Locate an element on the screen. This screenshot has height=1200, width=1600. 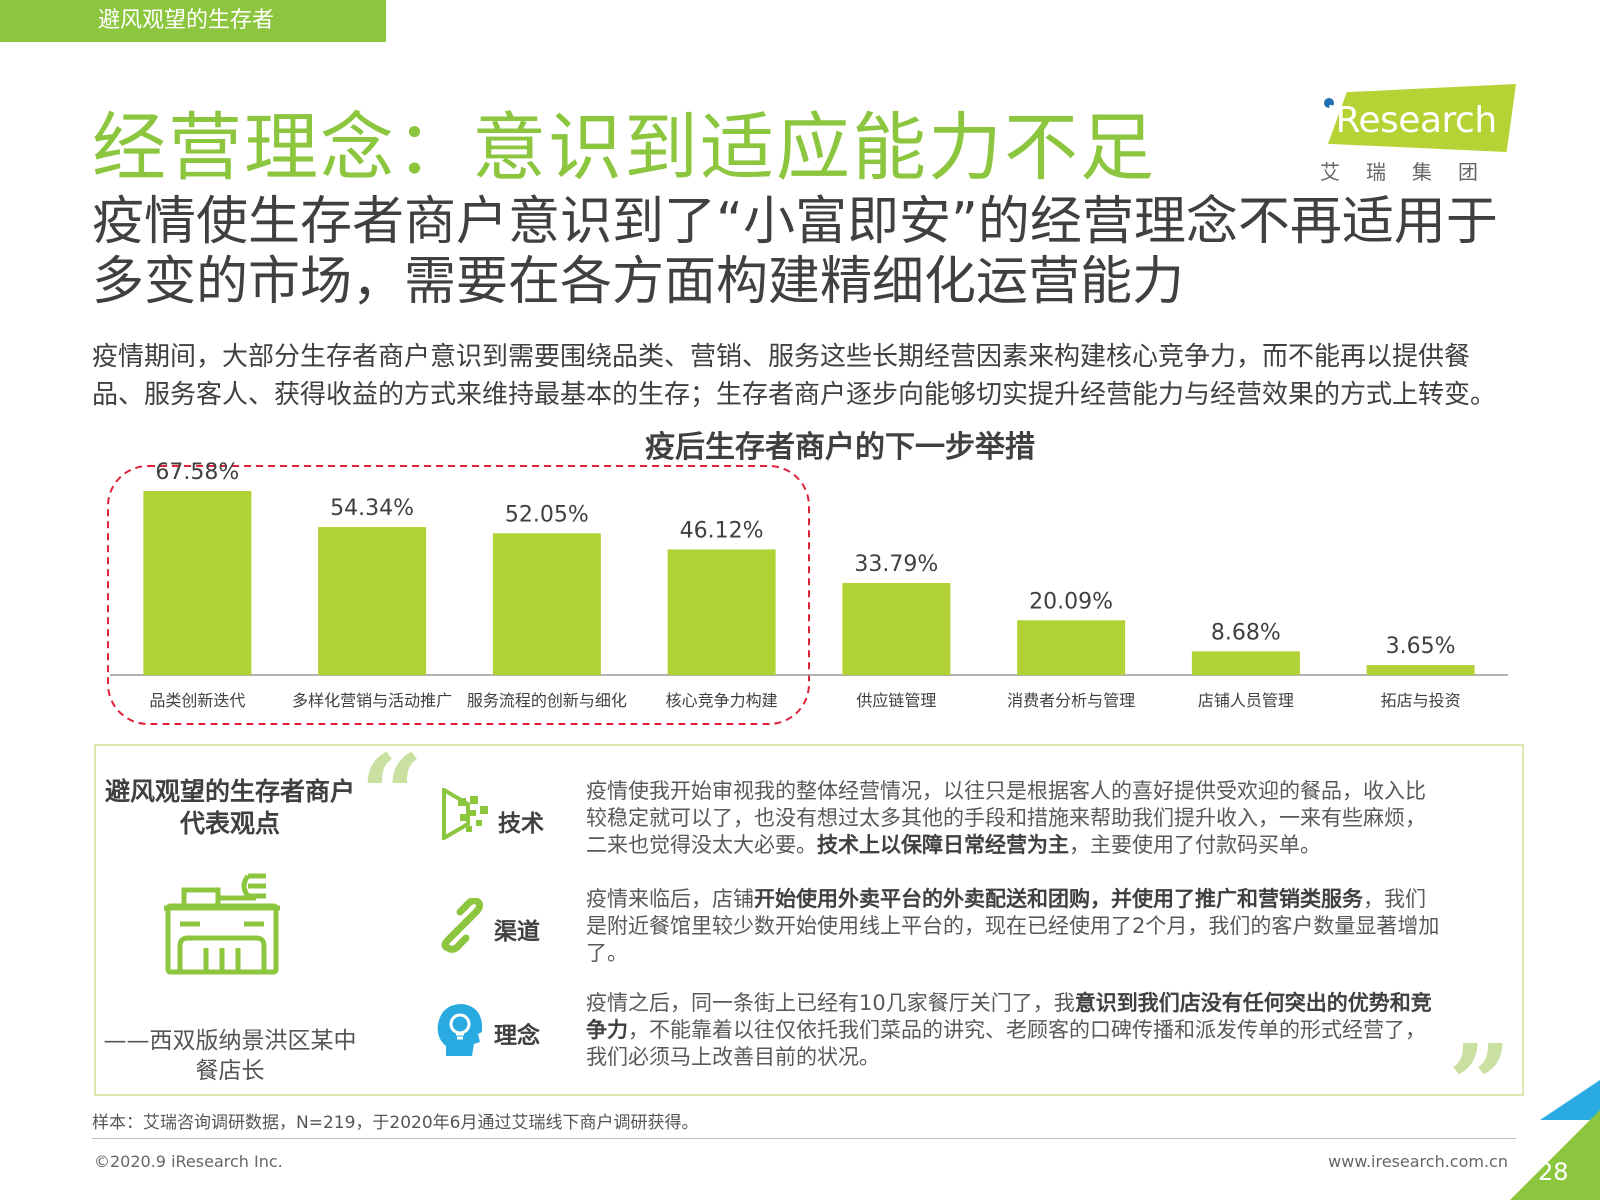
bar-value-label: 3.65% is located at coordinates (1421, 646).